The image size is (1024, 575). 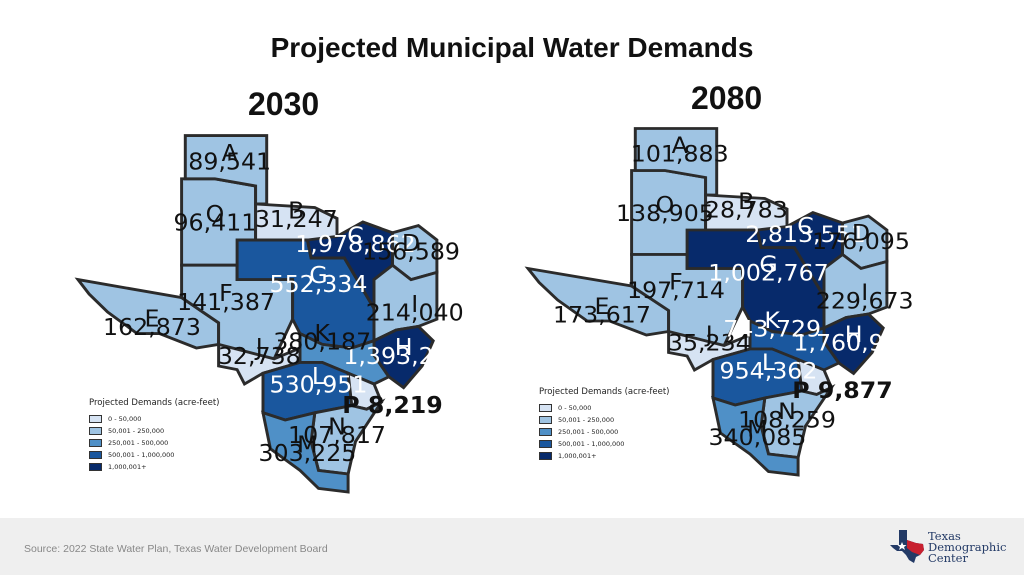 I want to click on region-B-label: B31,247, so click(x=296, y=215).